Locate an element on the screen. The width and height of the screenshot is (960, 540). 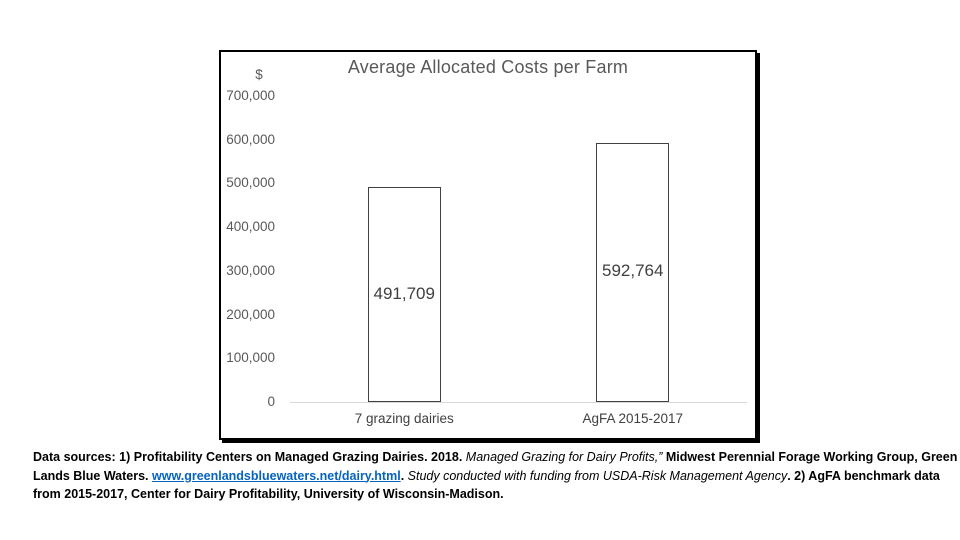
y-tick-label: 400,000 is located at coordinates (250, 227).